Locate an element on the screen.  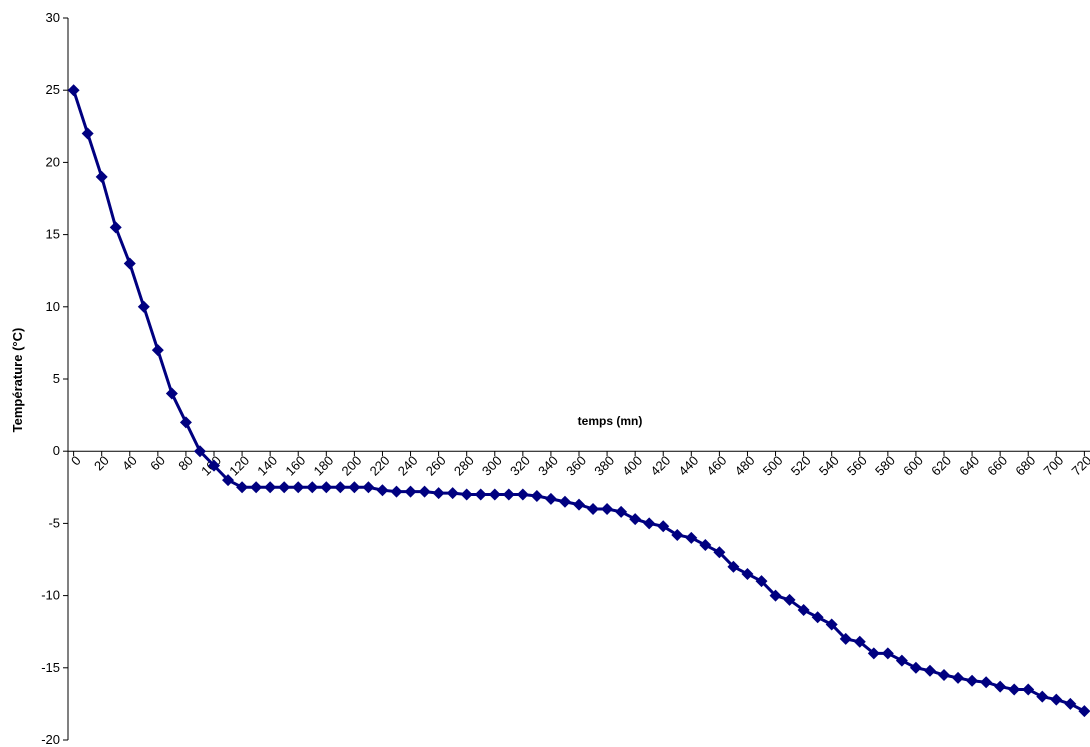
y-tick-label: 25 is located at coordinates (53, 89).